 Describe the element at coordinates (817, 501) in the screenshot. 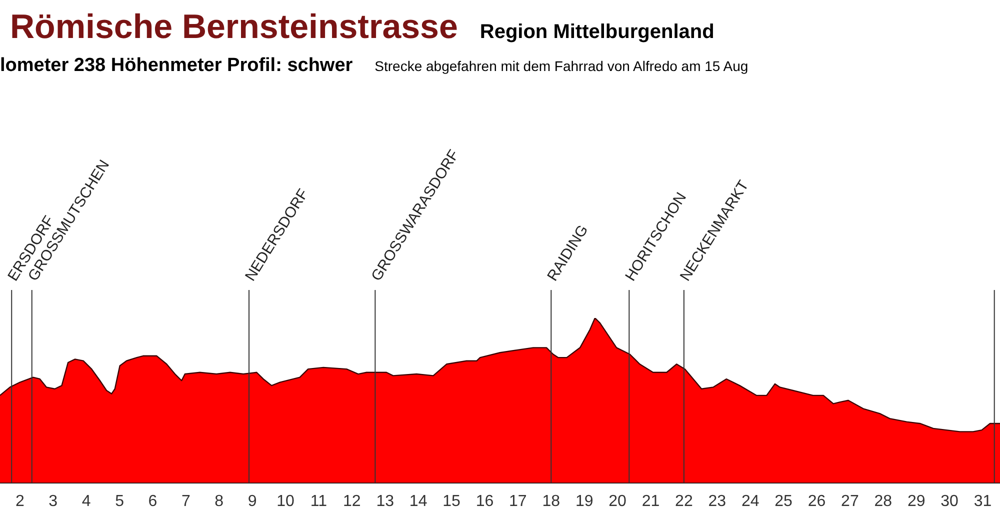

I see `x-tick-label: 26` at that location.